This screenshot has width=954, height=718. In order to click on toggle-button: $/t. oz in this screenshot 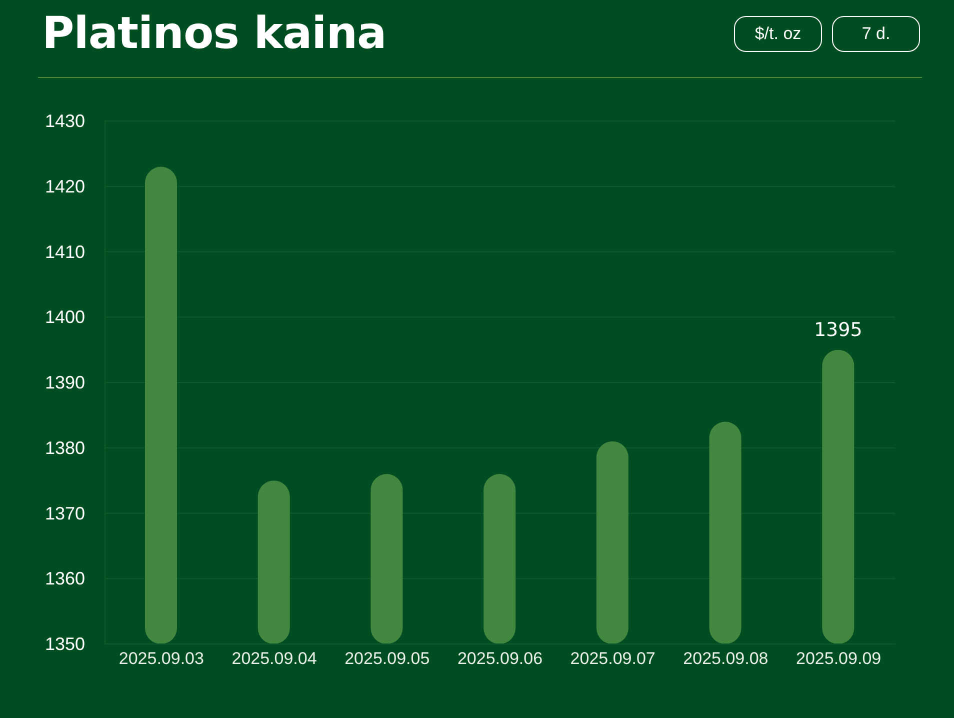, I will do `click(778, 34)`.